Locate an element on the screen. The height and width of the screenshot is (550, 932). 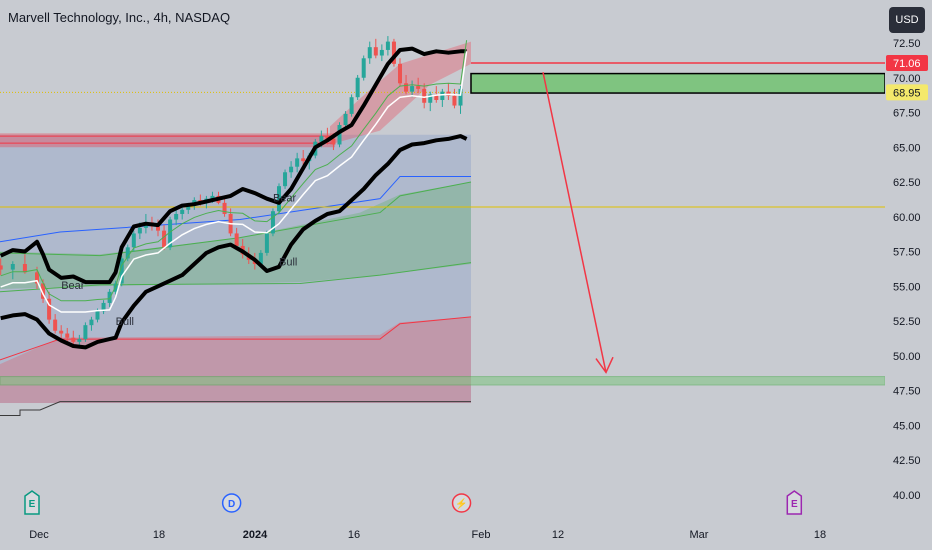
y-tick-label: 70.00 is located at coordinates (907, 79).